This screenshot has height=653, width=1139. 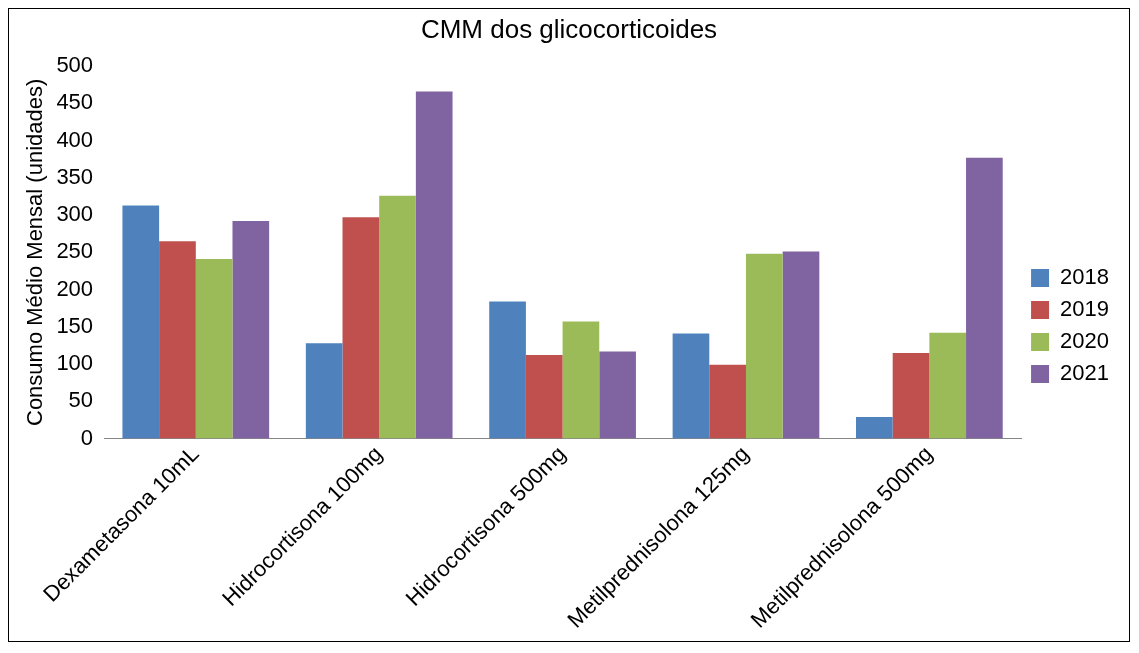 I want to click on y-tick-label: 0, so click(x=87, y=437).